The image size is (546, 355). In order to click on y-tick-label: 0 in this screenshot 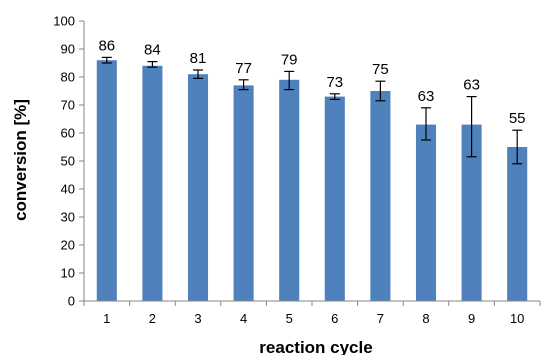, I will do `click(71, 301)`.